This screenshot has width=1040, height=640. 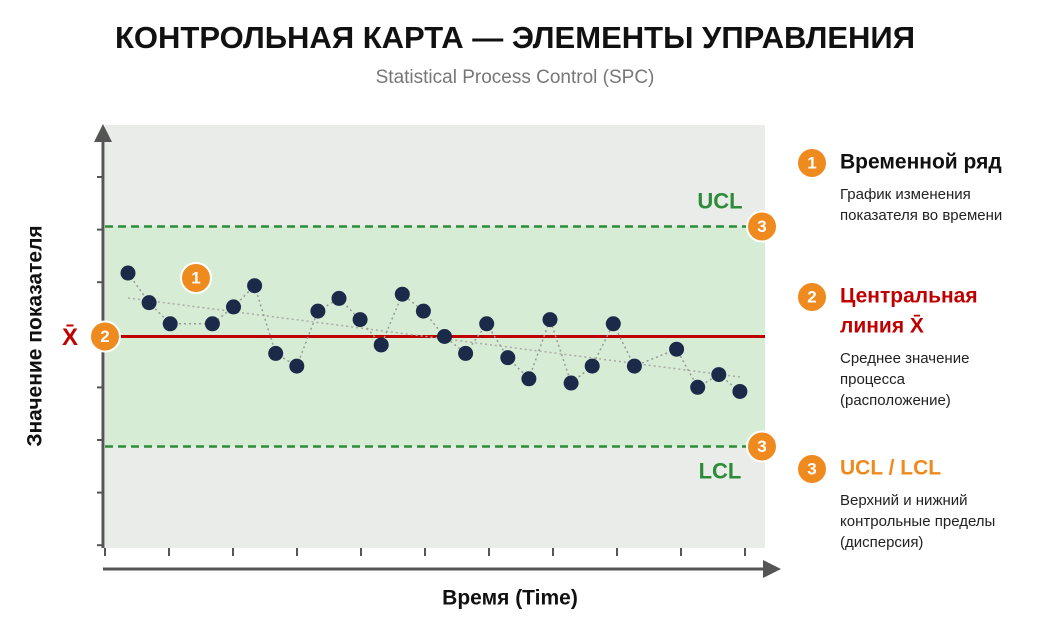 I want to click on legend-text: График изменения, so click(x=905, y=194).